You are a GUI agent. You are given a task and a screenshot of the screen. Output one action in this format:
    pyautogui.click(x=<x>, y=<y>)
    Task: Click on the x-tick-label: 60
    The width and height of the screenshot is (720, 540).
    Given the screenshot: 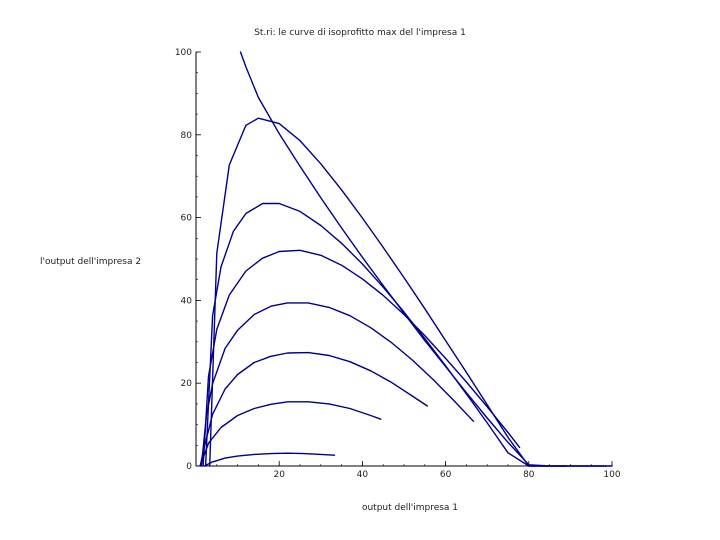 What is the action you would take?
    pyautogui.click(x=446, y=475)
    